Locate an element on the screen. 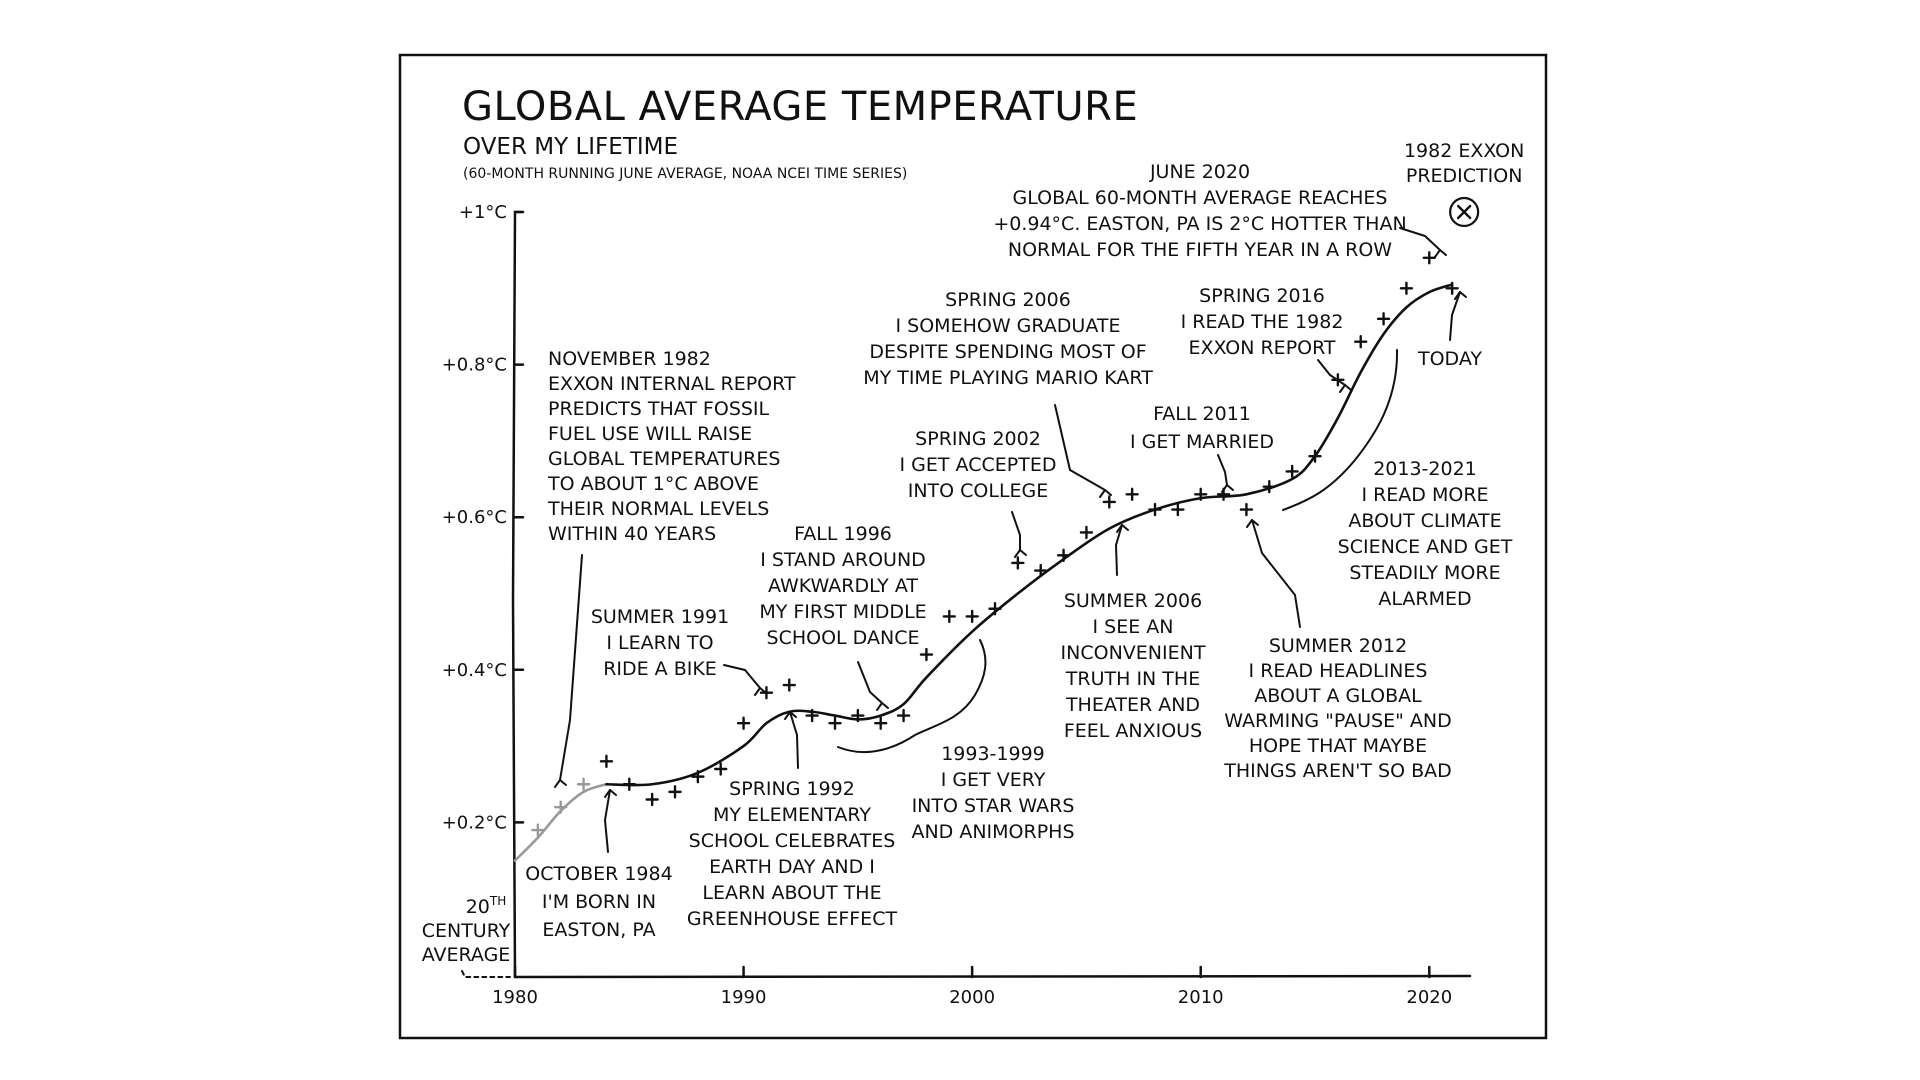 The width and height of the screenshot is (1920, 1080). annotation-line: EXXON INTERNAL REPORT is located at coordinates (672, 384).